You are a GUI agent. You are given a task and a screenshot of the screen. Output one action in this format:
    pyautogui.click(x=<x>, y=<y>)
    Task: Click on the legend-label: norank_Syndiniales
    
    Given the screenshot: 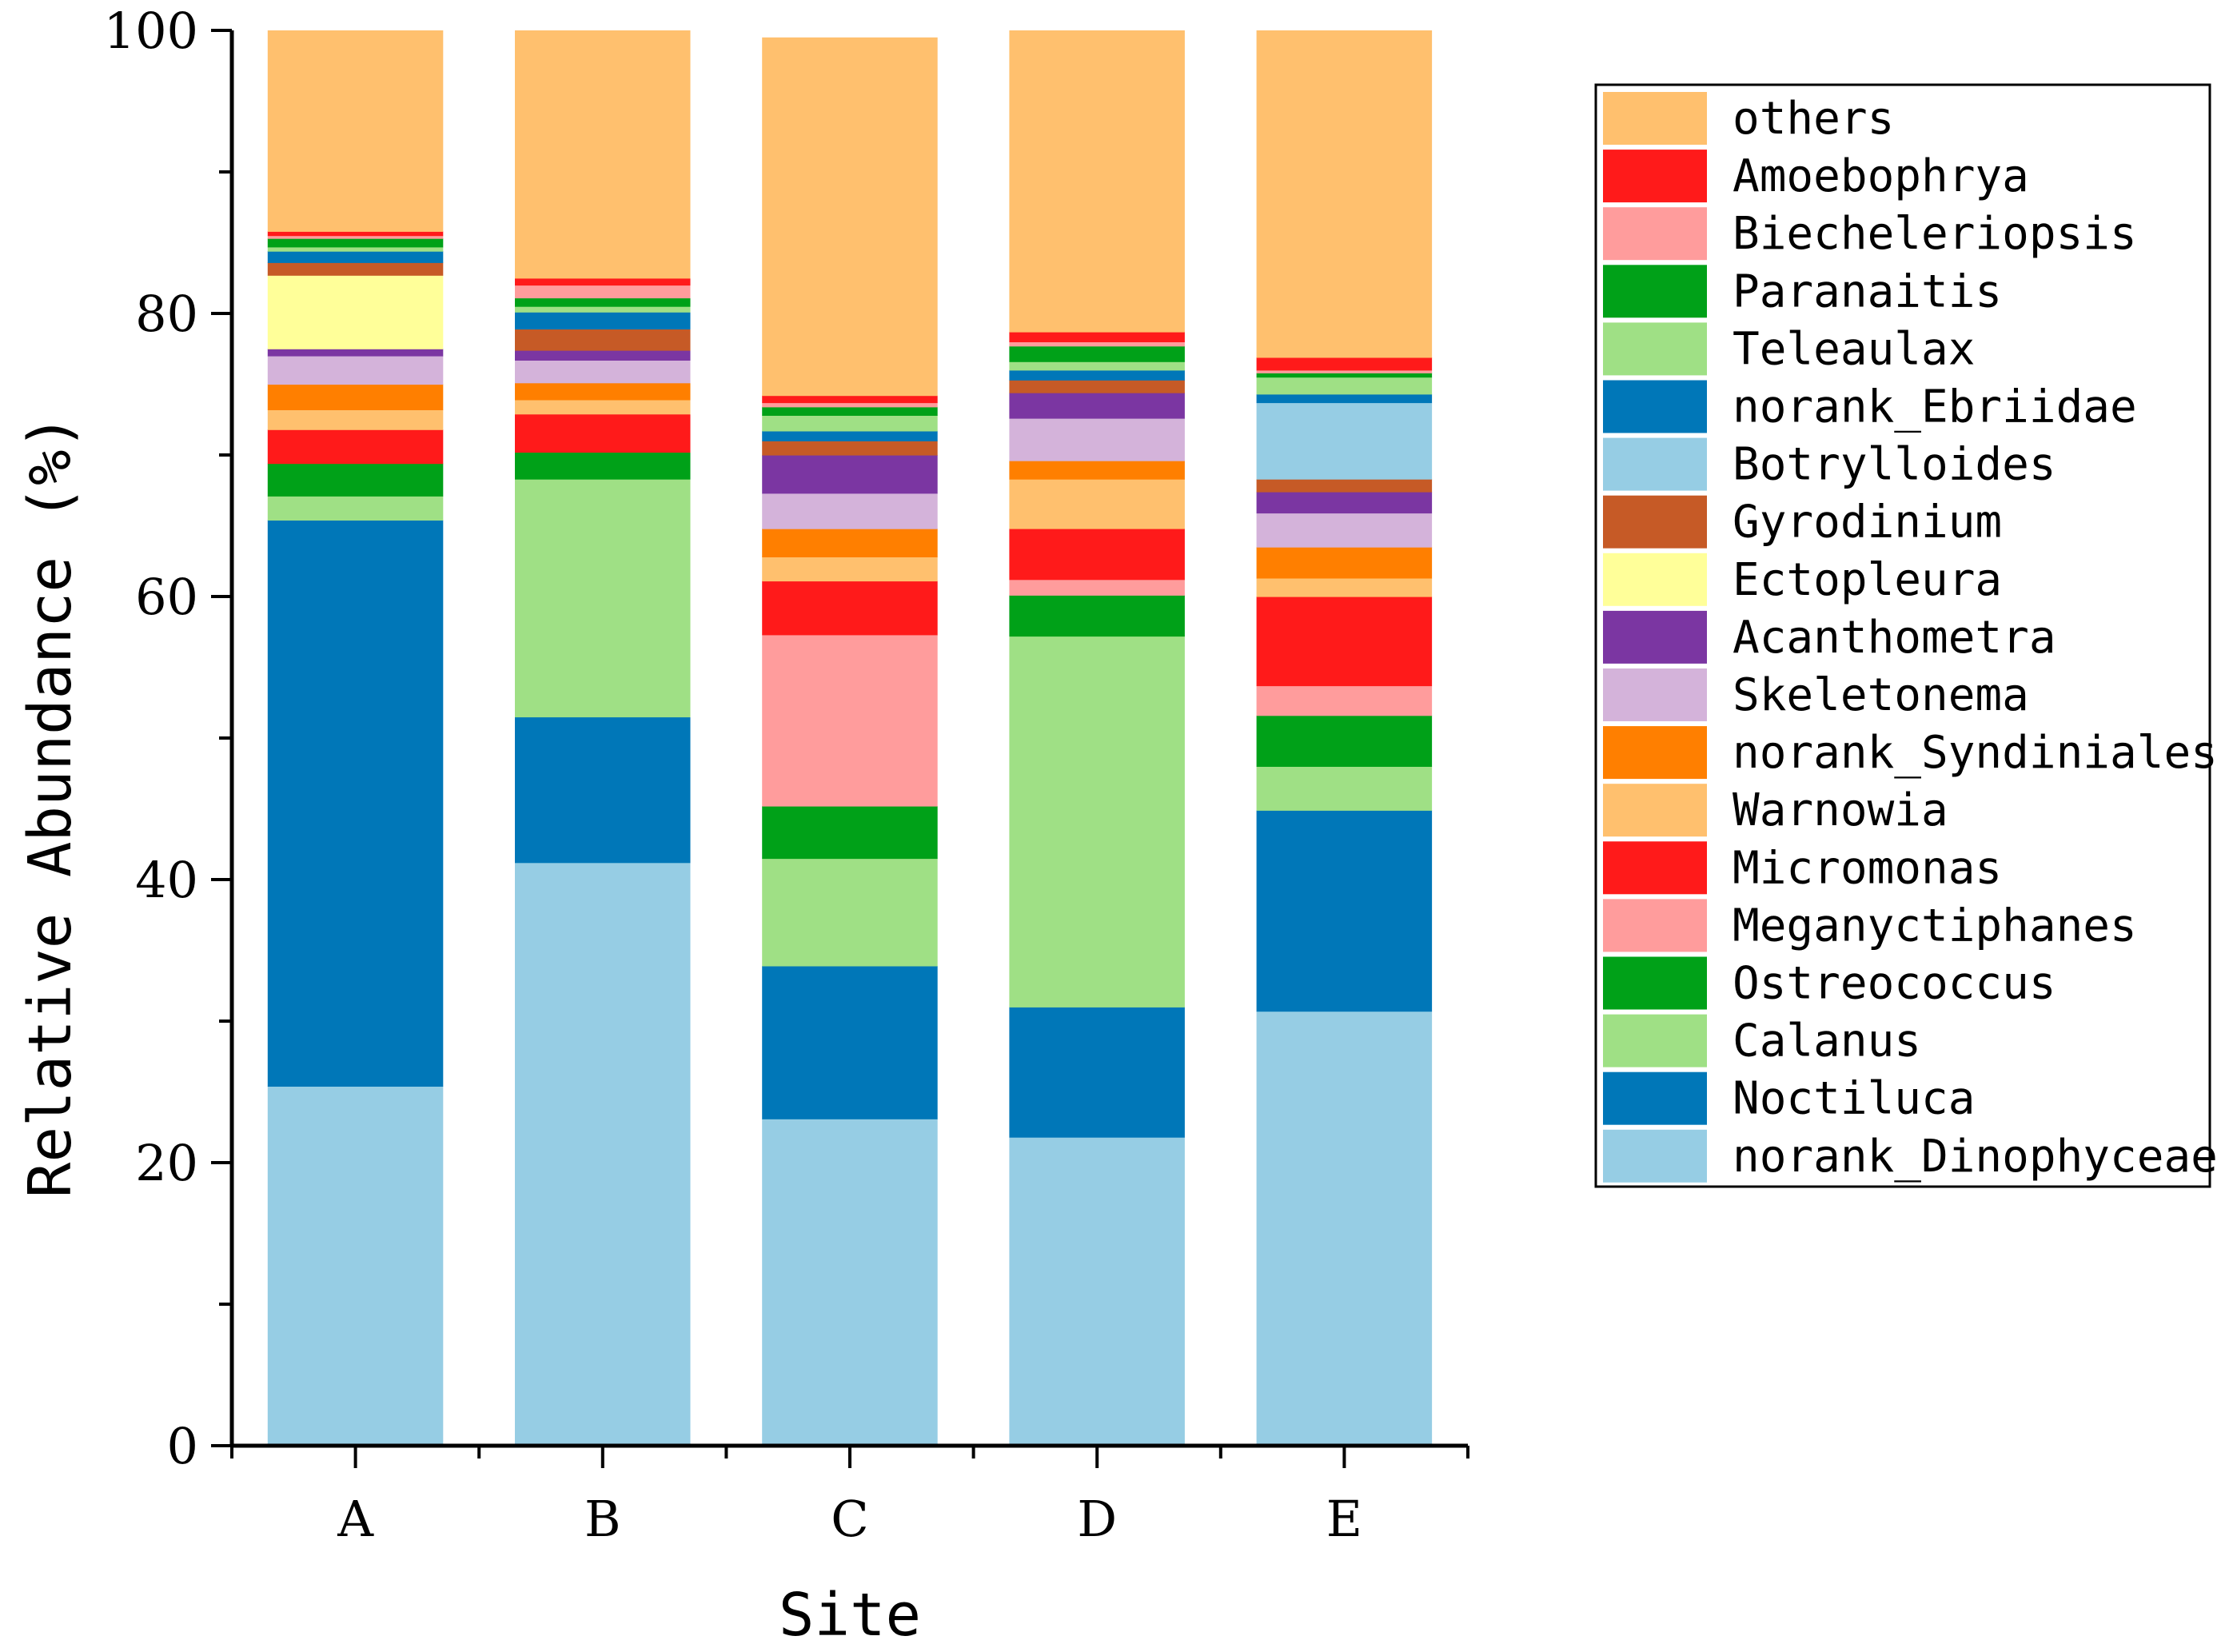 What is the action you would take?
    pyautogui.click(x=1976, y=753)
    